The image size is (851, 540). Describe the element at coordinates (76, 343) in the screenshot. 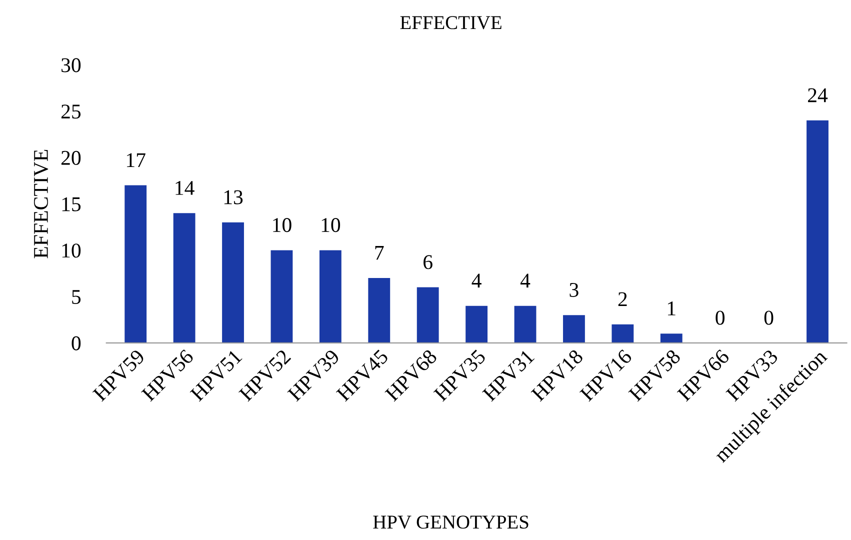

I see `y-tick-label: 0` at that location.